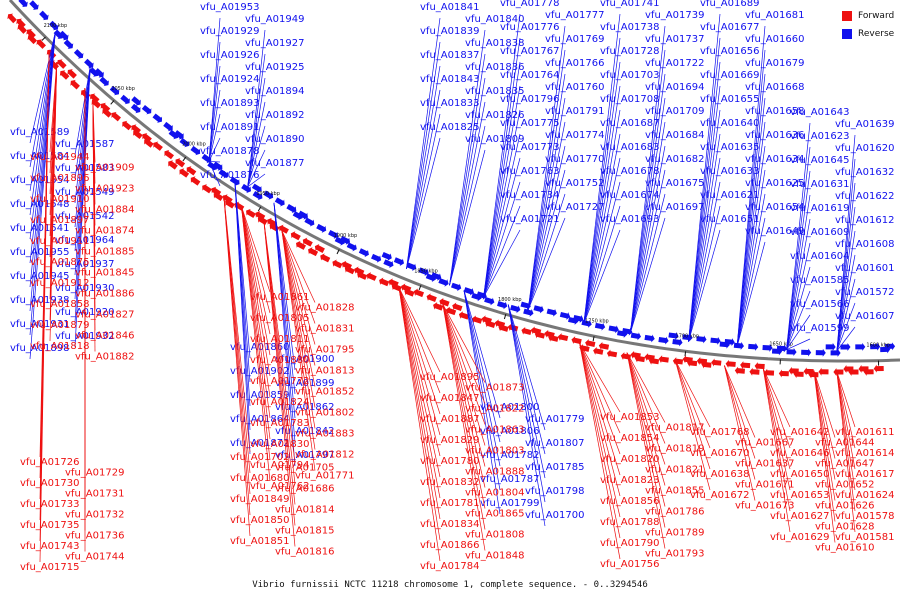 The height and width of the screenshot is (600, 900). What do you see at coordinates (674, 39) in the screenshot?
I see `reverse-gene-label: vfu_A01737` at bounding box center [674, 39].